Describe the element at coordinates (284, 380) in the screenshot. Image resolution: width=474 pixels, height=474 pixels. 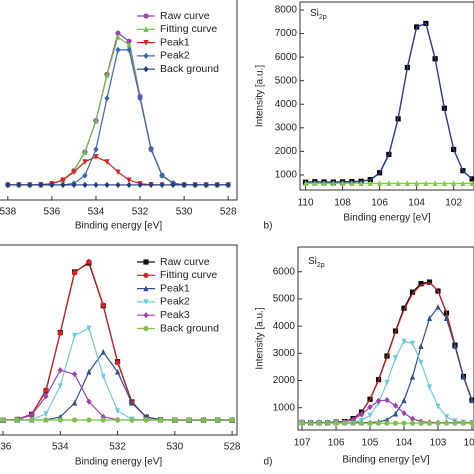
I see `y-tick-label: 2000` at that location.